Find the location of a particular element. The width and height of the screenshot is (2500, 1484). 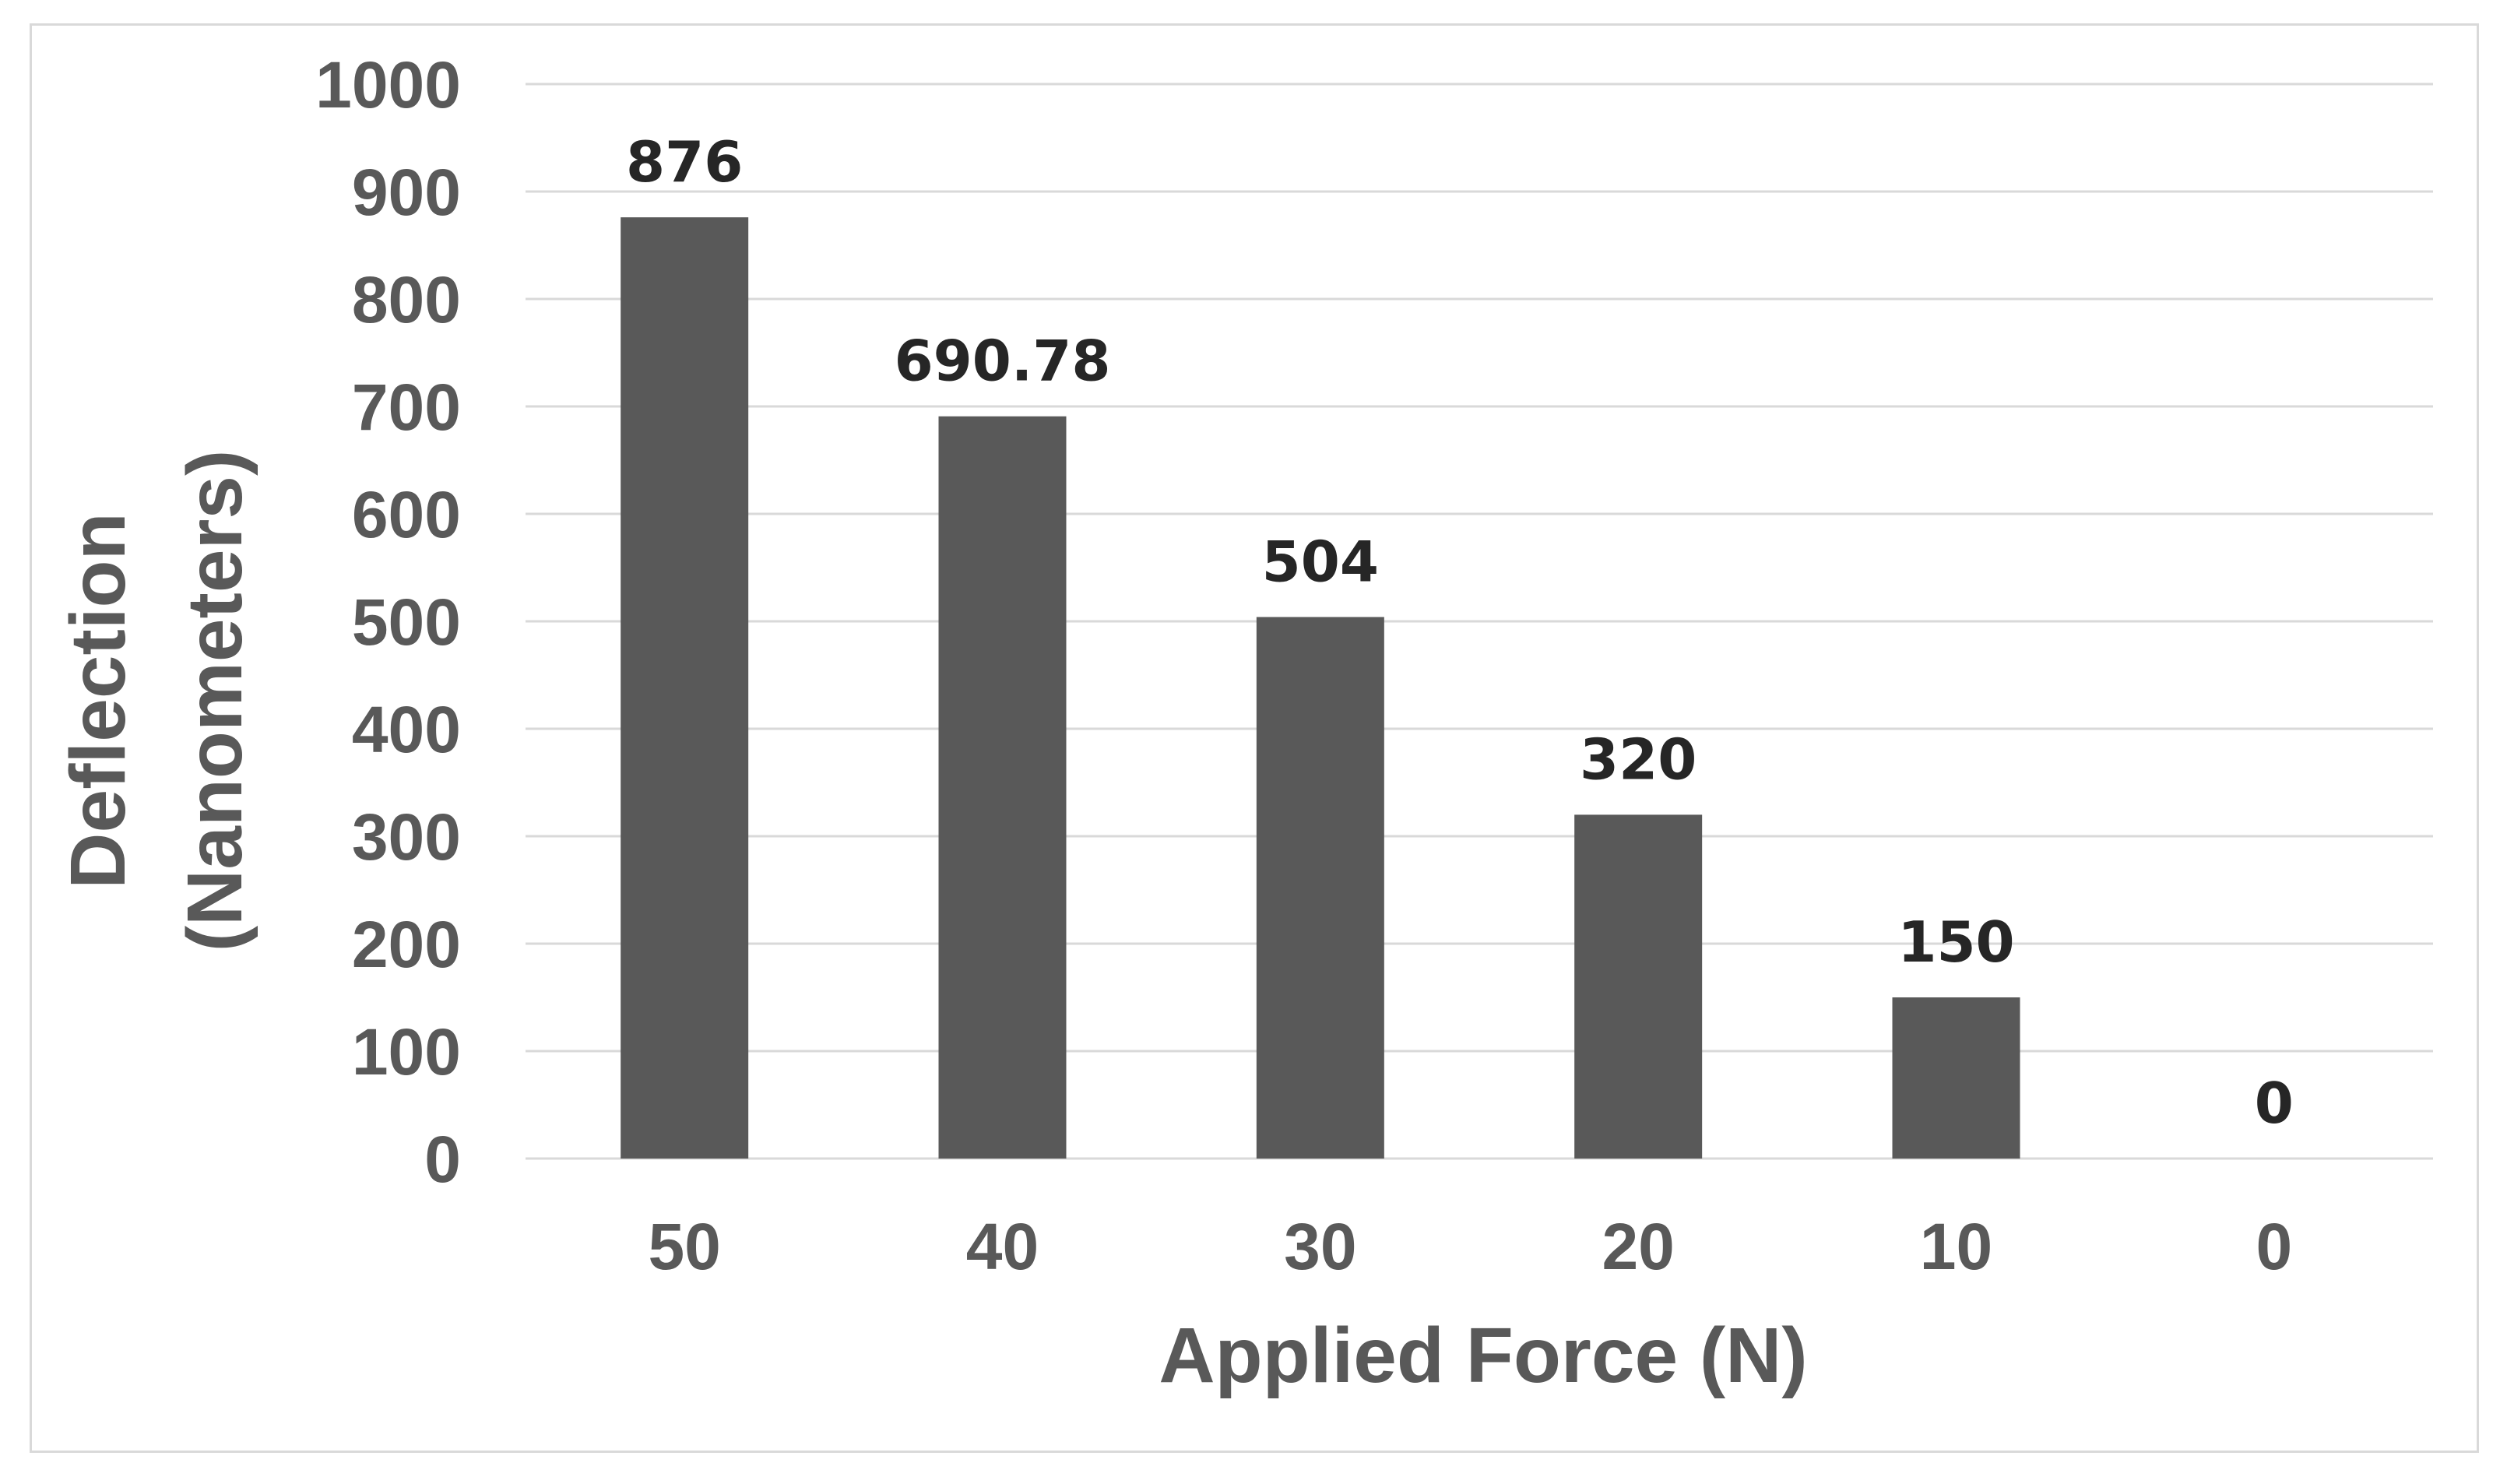

x-tick-label-10: 10 is located at coordinates (1956, 1247).